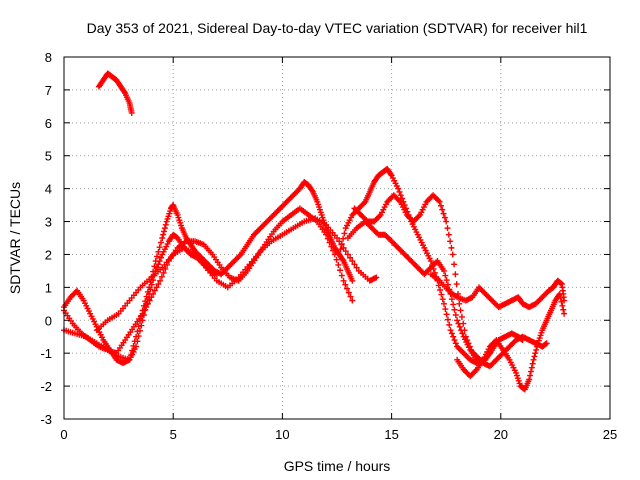  What do you see at coordinates (282, 434) in the screenshot?
I see `x-tick-label: 10` at bounding box center [282, 434].